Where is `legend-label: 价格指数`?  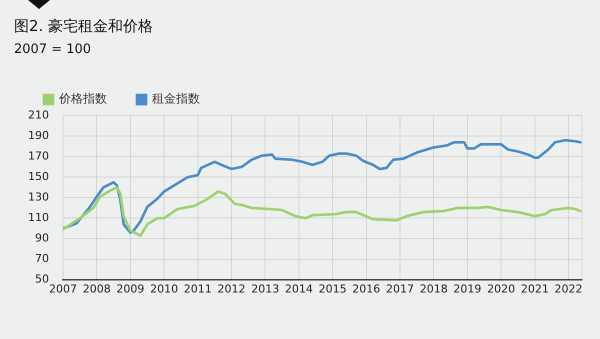 legend-label: 价格指数 is located at coordinates (82, 99).